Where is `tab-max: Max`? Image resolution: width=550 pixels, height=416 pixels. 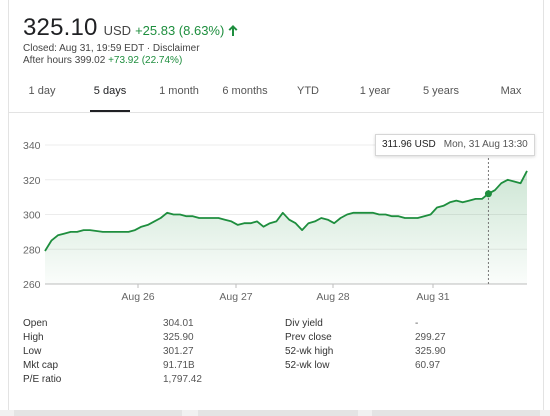 tab-max: Max is located at coordinates (511, 91).